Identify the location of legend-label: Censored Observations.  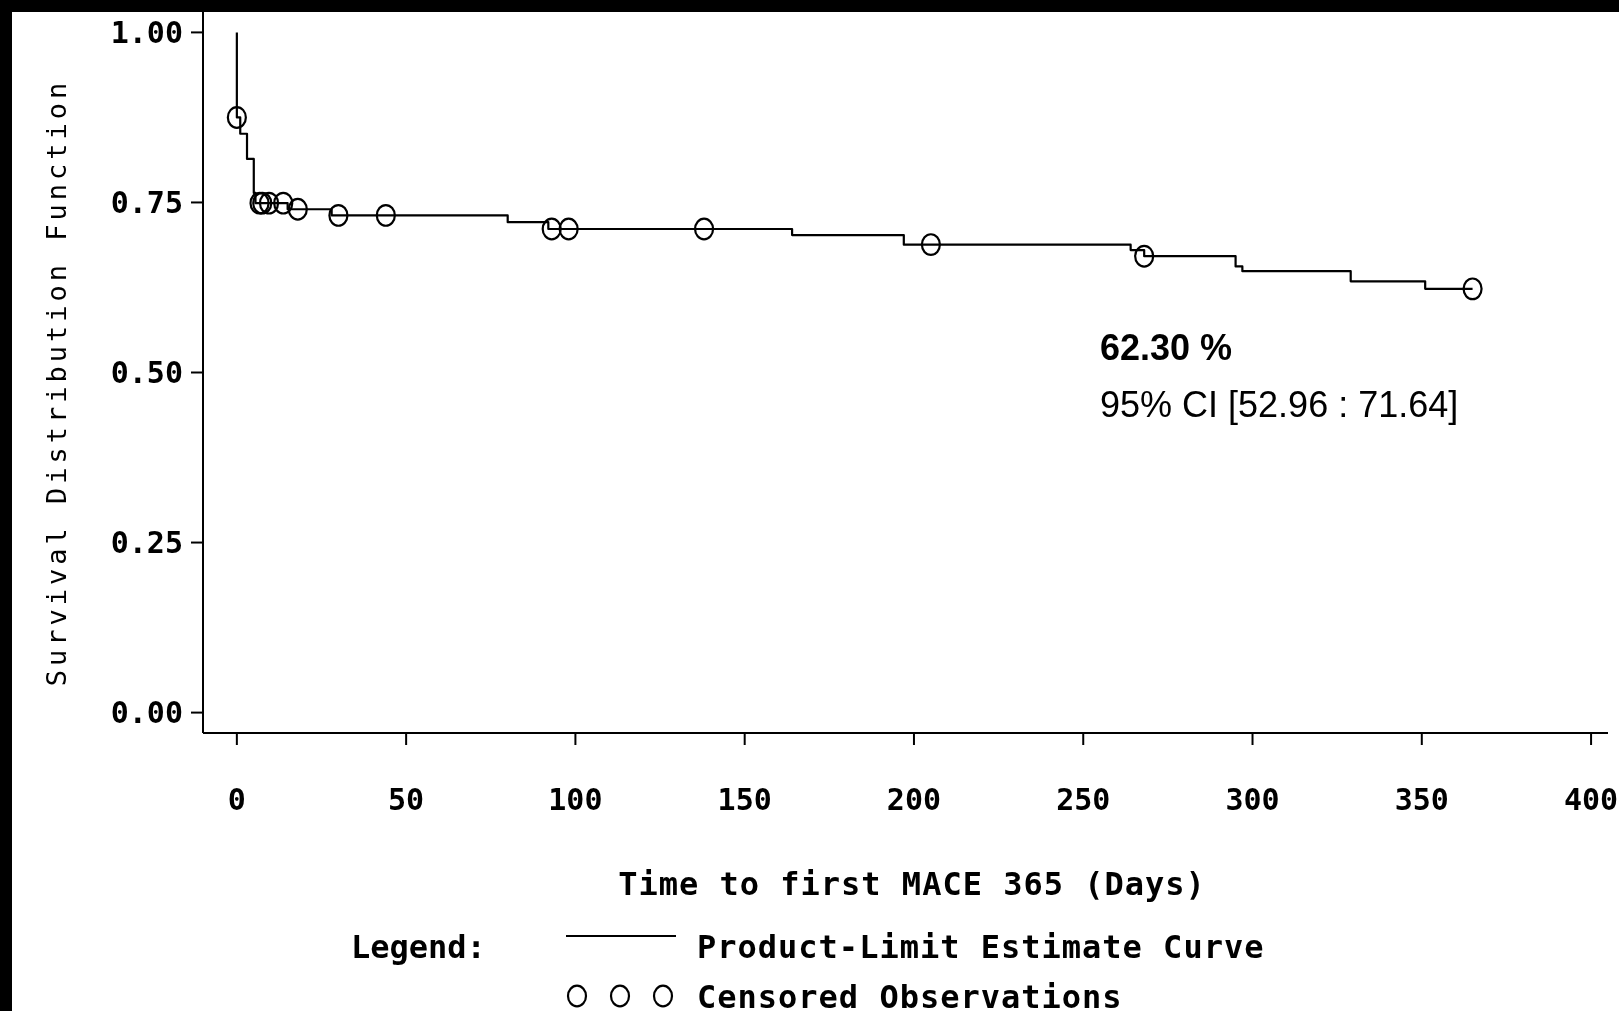
(910, 994).